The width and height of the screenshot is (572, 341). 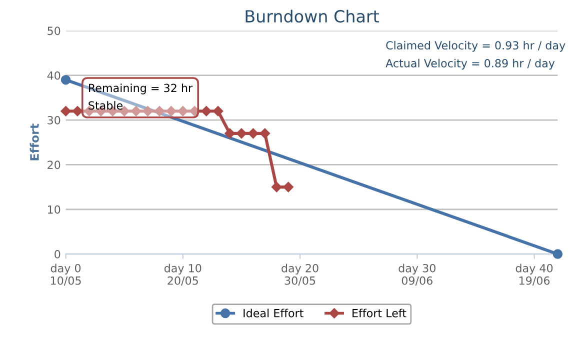 I want to click on x-tick-label: day 10 20/05, so click(x=183, y=275).